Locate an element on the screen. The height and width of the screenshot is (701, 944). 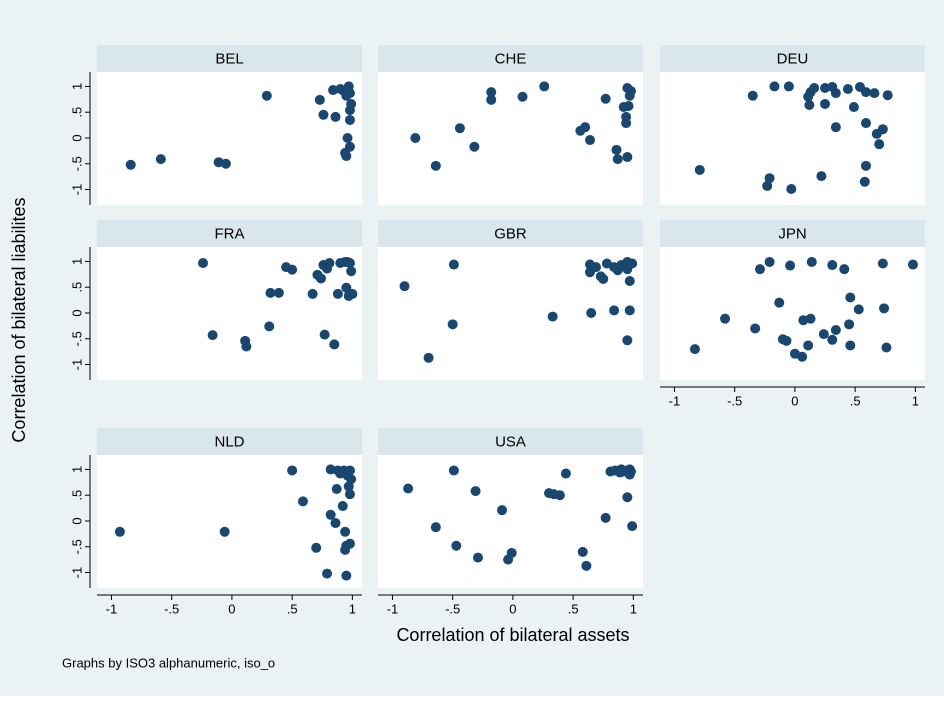
panel-title: JPN is located at coordinates (792, 233).